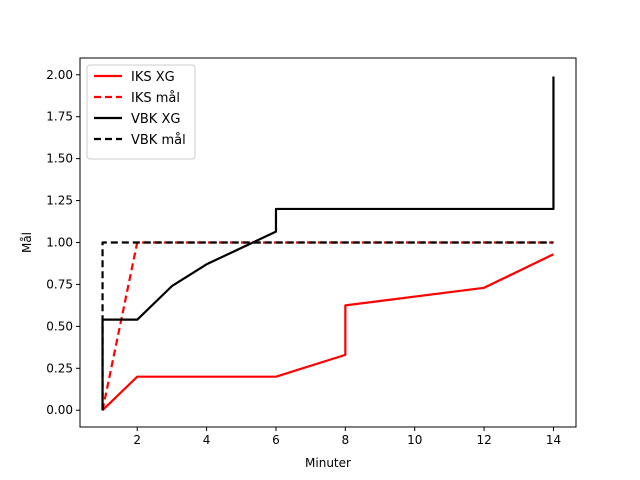  Describe the element at coordinates (59, 75) in the screenshot. I see `y-tick-label: 2.00` at that location.